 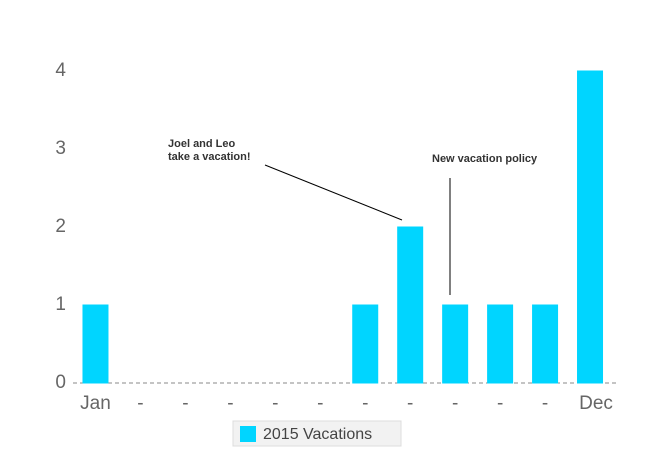 What do you see at coordinates (248, 434) in the screenshot?
I see `legend-swatch` at bounding box center [248, 434].